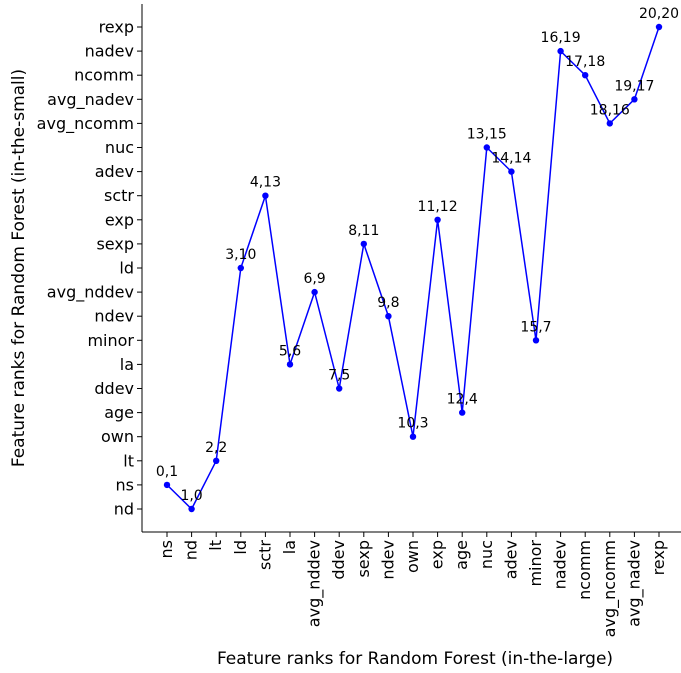  I want to click on data-point-label: 7,5, so click(339, 376).